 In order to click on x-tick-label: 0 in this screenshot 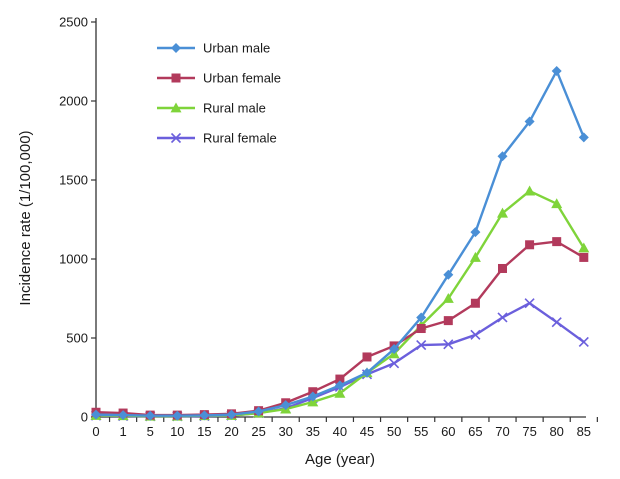, I will do `click(95, 431)`.